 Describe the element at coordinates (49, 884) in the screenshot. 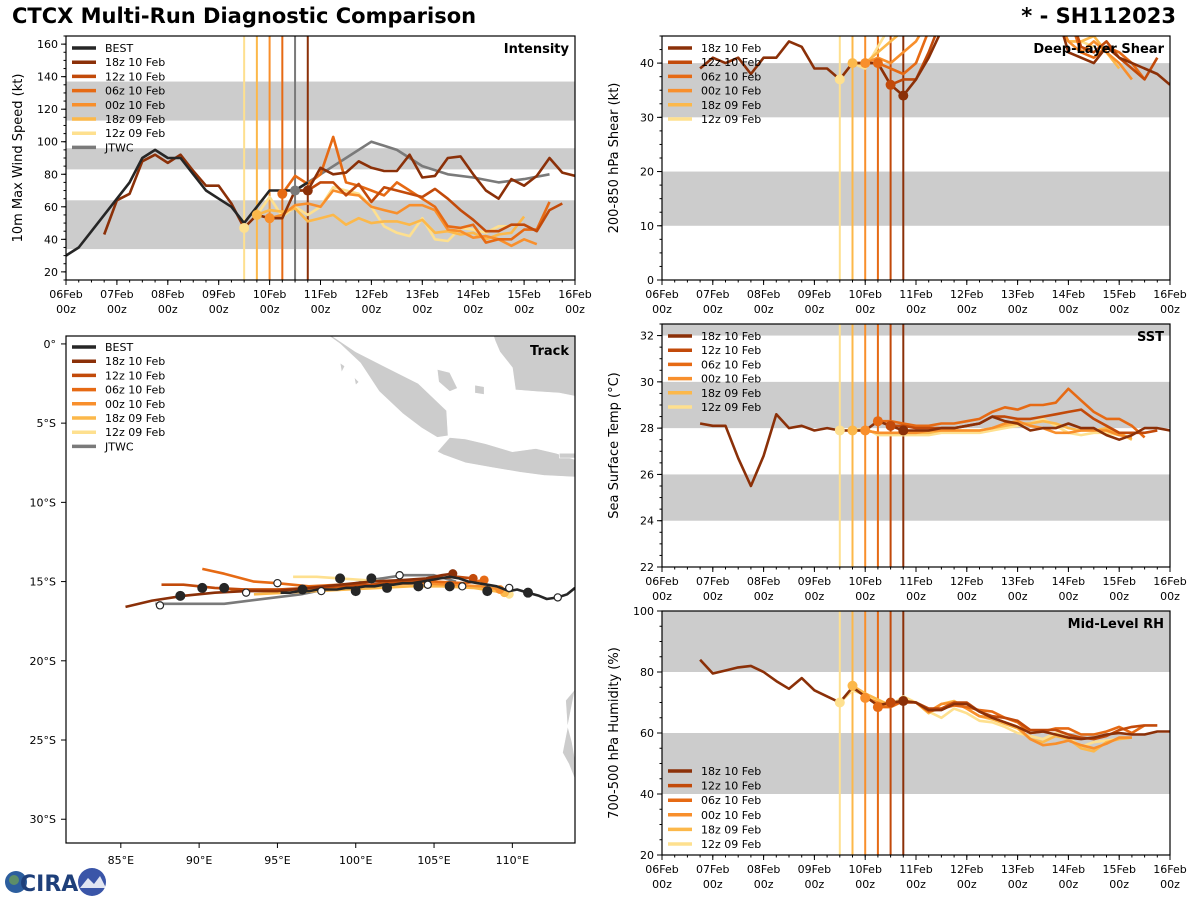

I see `logo-text: CIRA` at that location.